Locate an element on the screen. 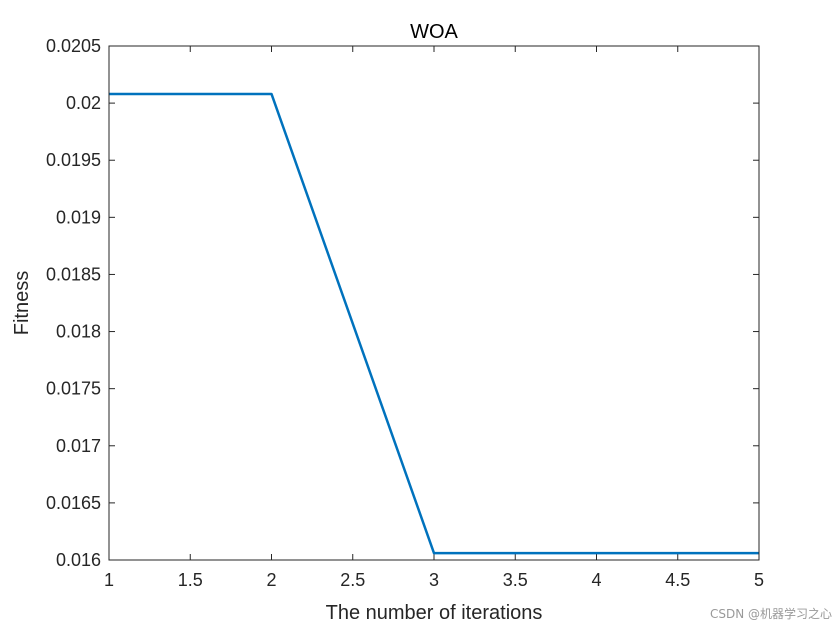 The height and width of the screenshot is (630, 840). x-tick-label: 4 is located at coordinates (596, 580).